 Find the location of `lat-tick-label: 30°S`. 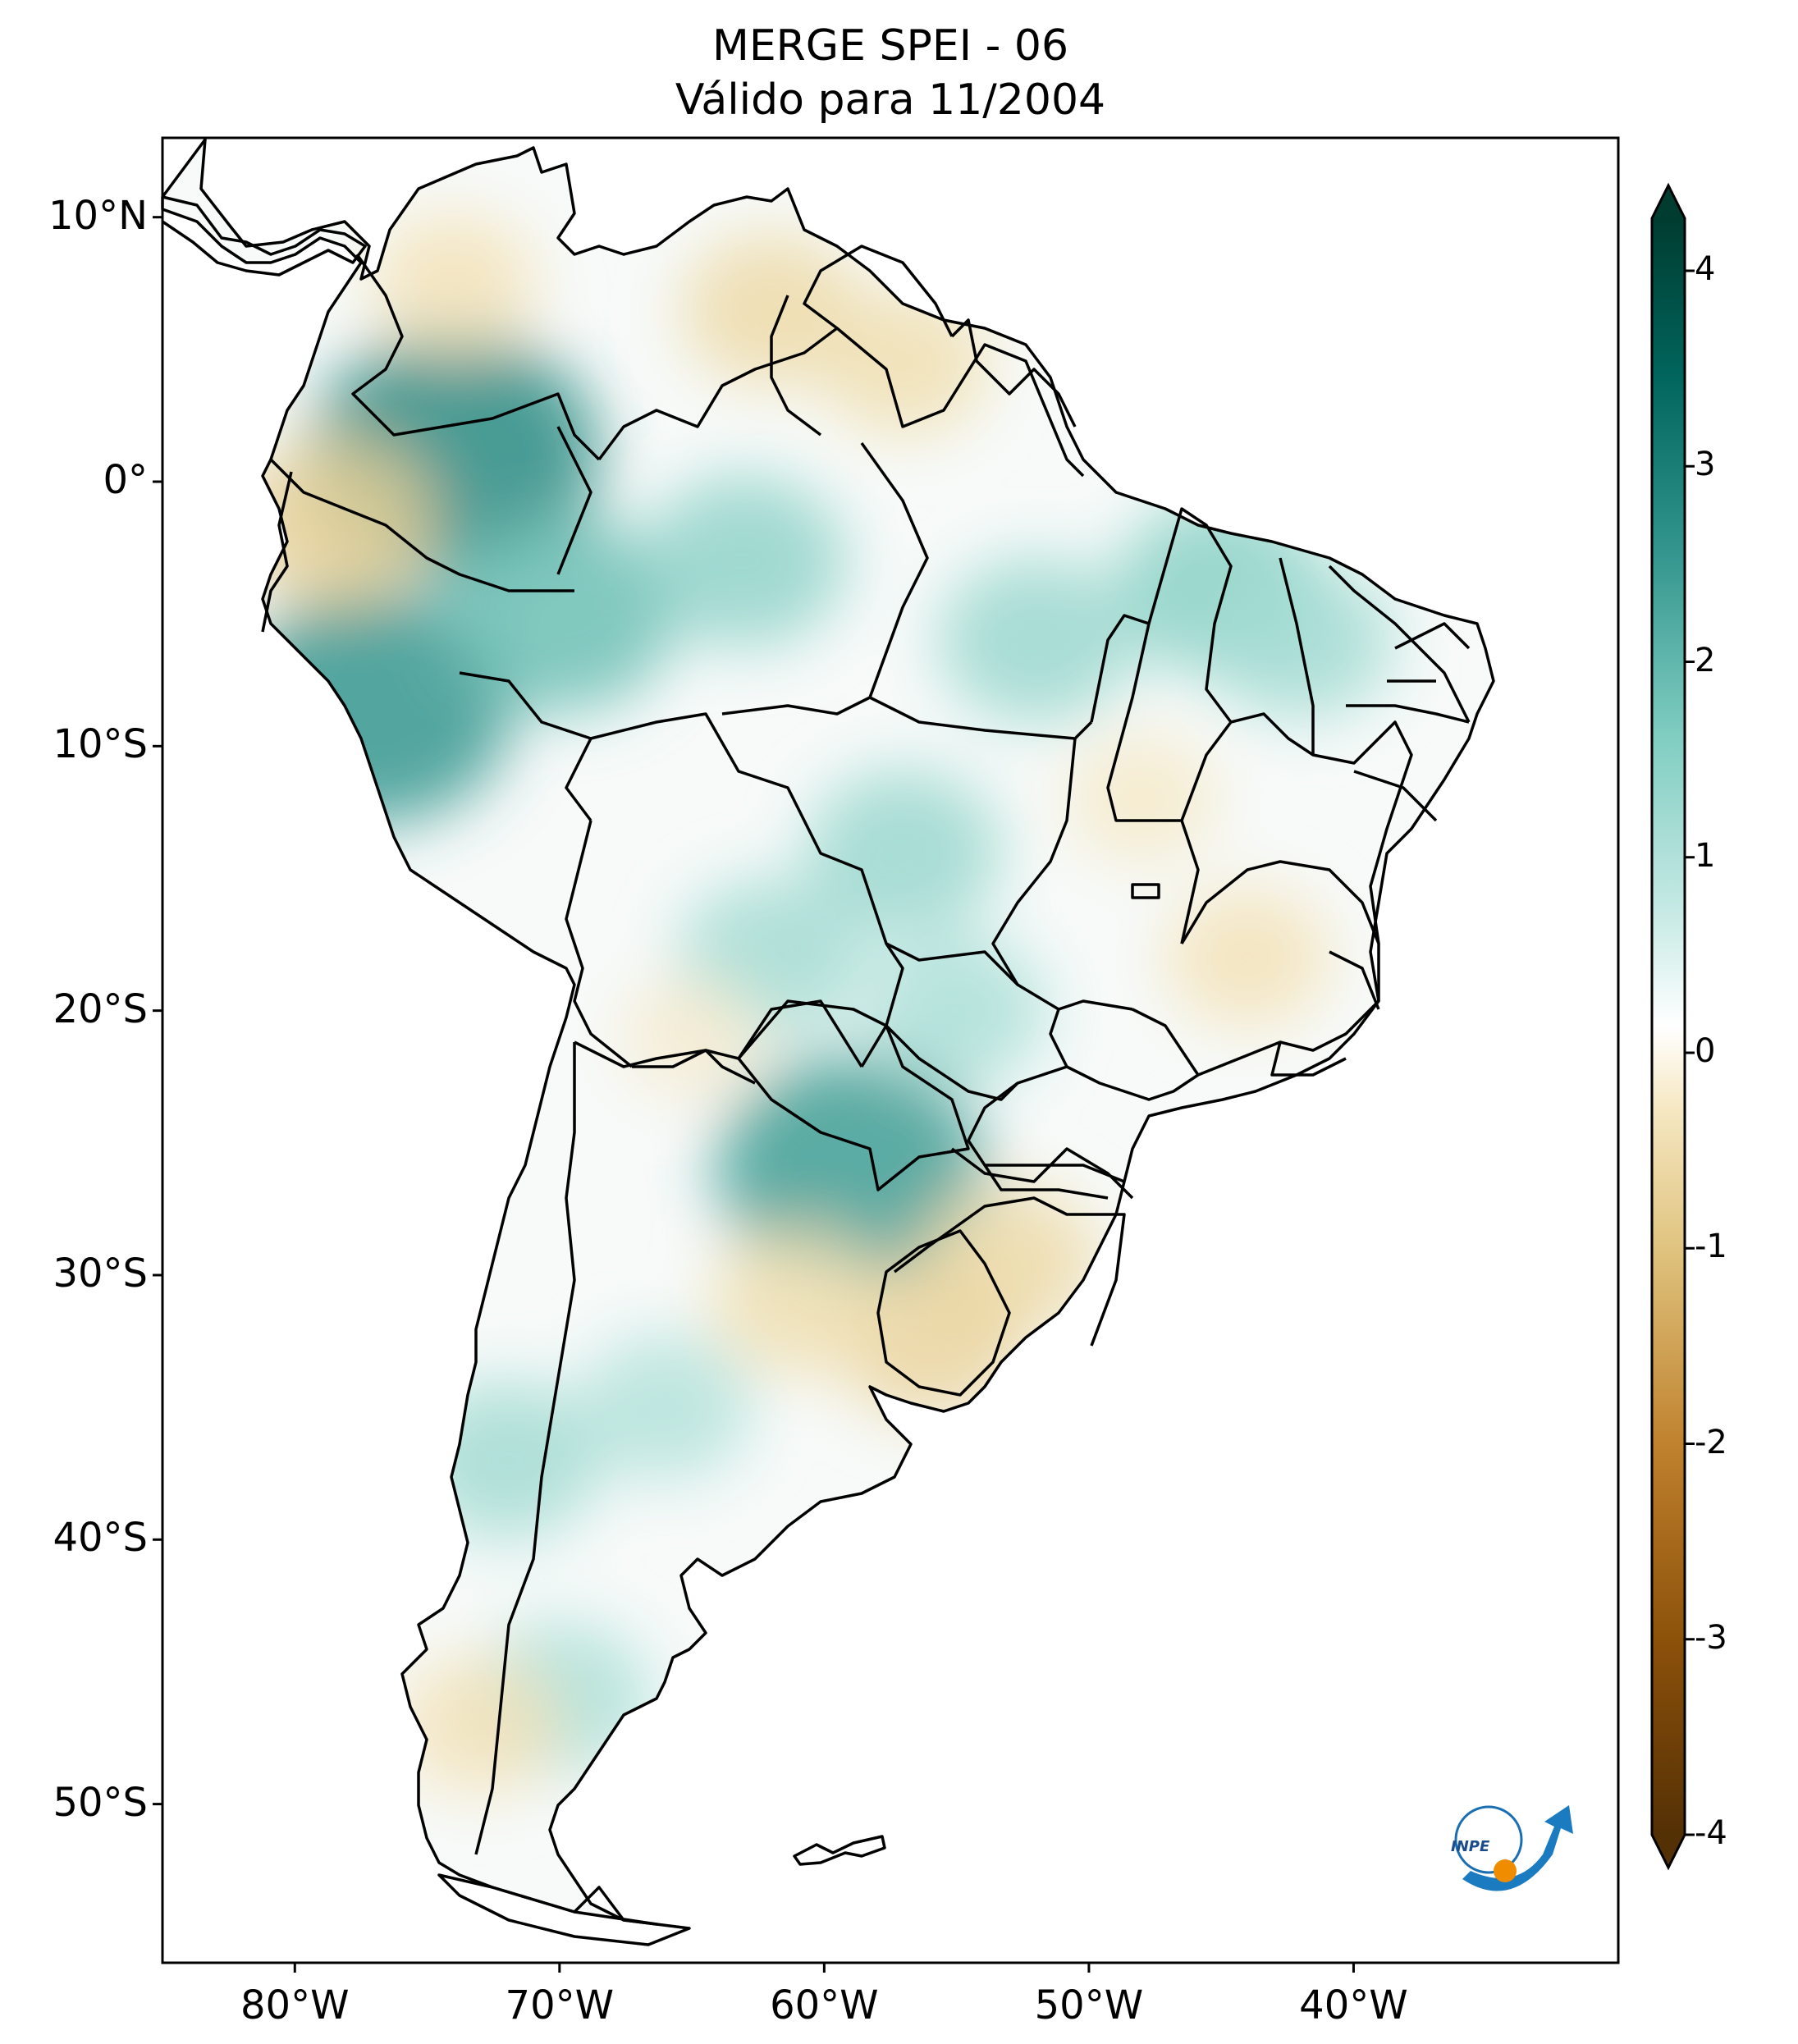

lat-tick-label: 30°S is located at coordinates (100, 1273).